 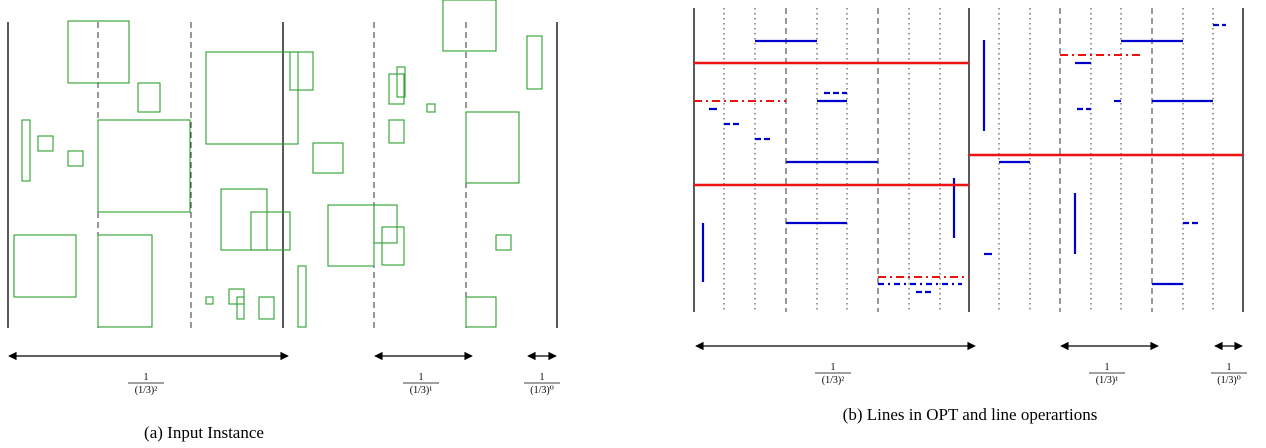 What do you see at coordinates (970, 414) in the screenshot?
I see `panel-b-caption: (b) Lines in OPT and line operartions` at bounding box center [970, 414].